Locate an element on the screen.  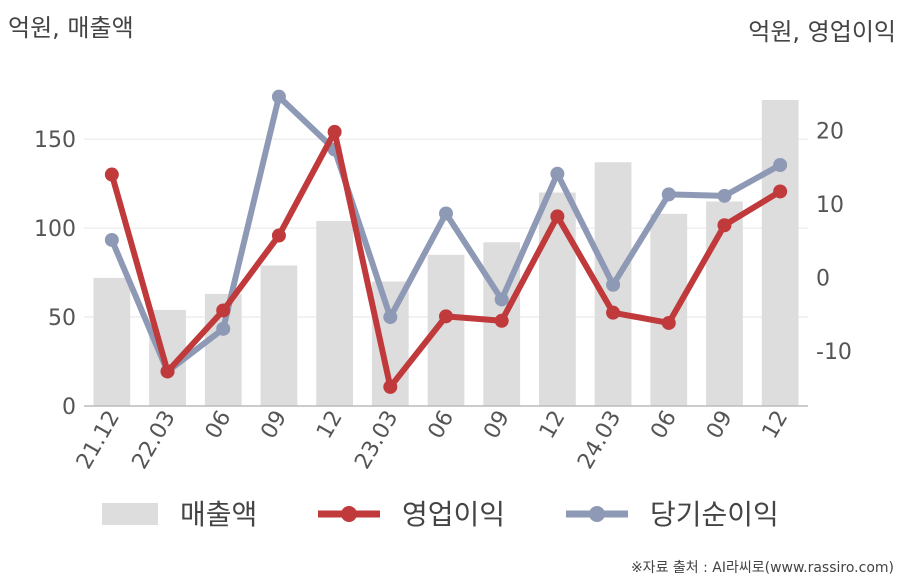
x-tick-label: 24.03 is located at coordinates (599, 440).